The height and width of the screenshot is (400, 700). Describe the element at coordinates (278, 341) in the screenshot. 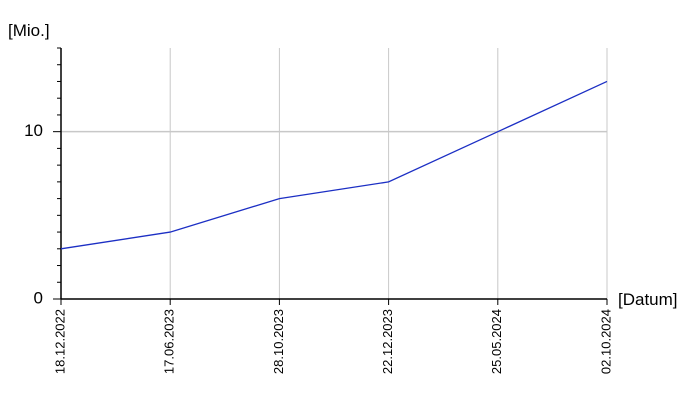

I see `x-tick-label: 28.10.2023` at that location.